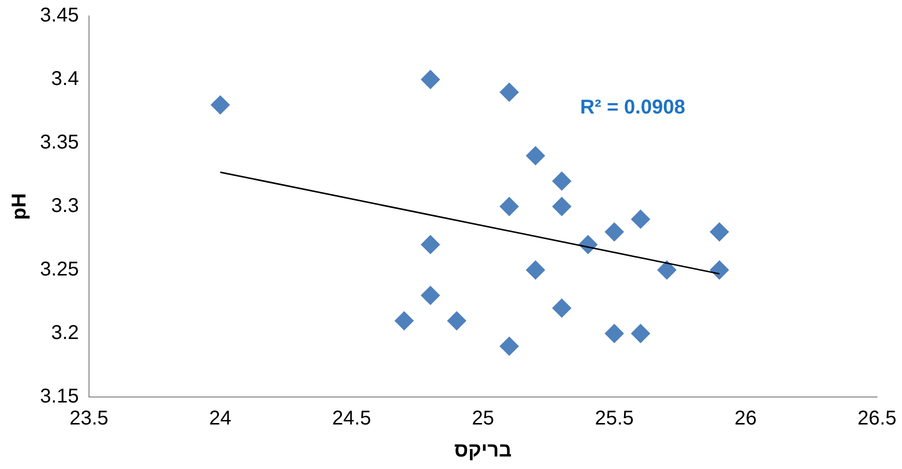 This screenshot has height=469, width=902. Describe the element at coordinates (745, 419) in the screenshot. I see `x-tick-label: 26` at that location.